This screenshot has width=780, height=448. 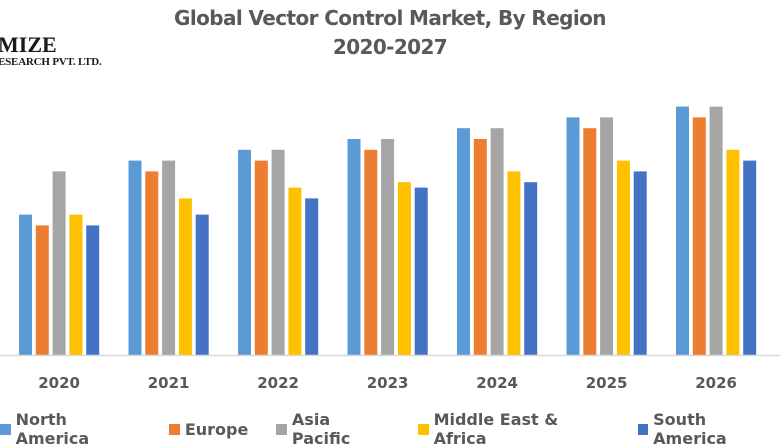 What do you see at coordinates (496, 429) in the screenshot?
I see `legend-label: Middle East & Africa` at bounding box center [496, 429].